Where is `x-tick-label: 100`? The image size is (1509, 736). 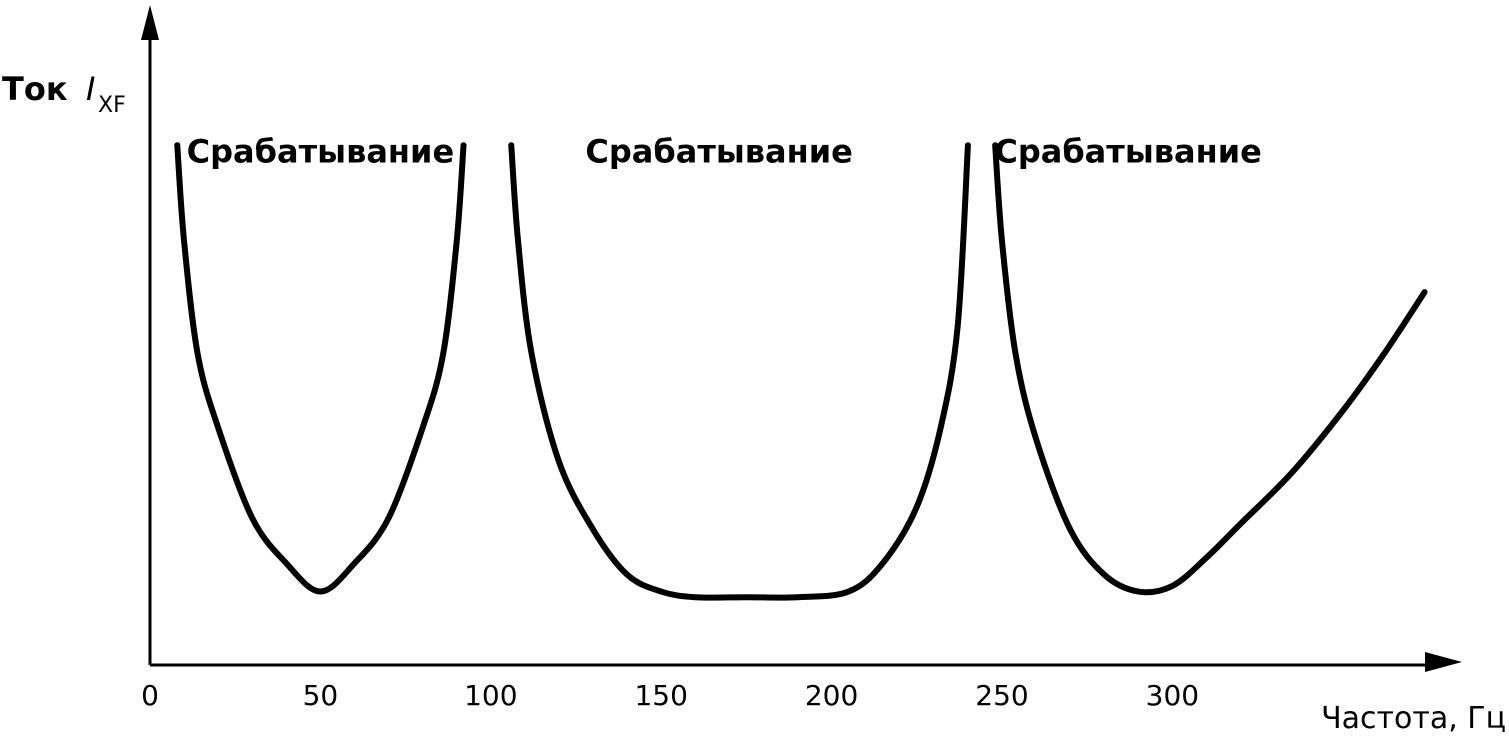
x-tick-label: 100 is located at coordinates (490, 695).